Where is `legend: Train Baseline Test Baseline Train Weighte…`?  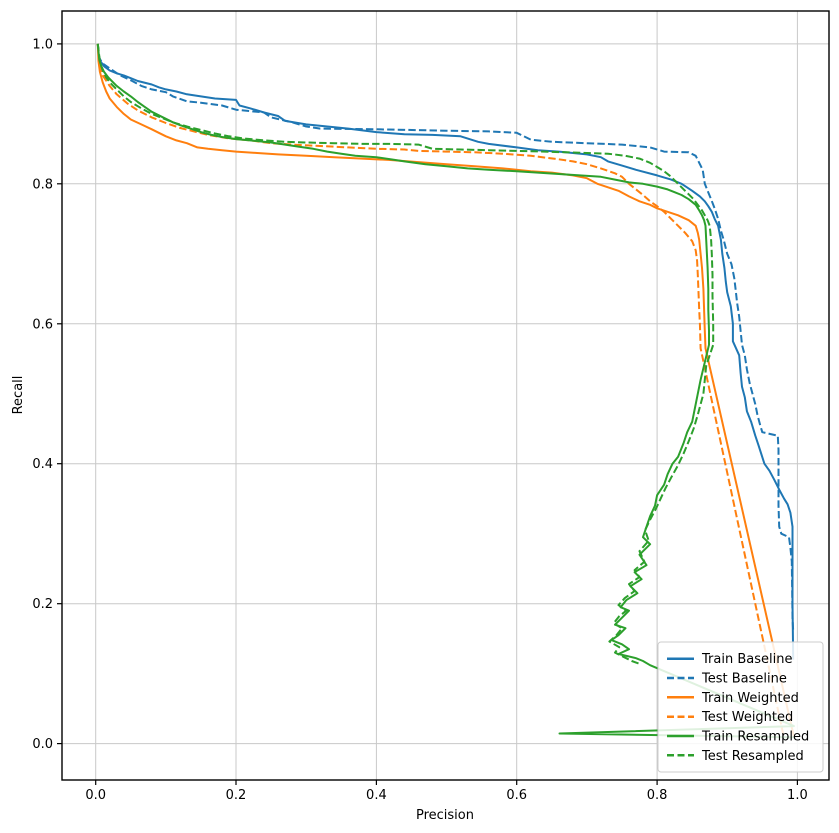
legend: Train Baseline Test Baseline Train Weighte… is located at coordinates (740, 707).